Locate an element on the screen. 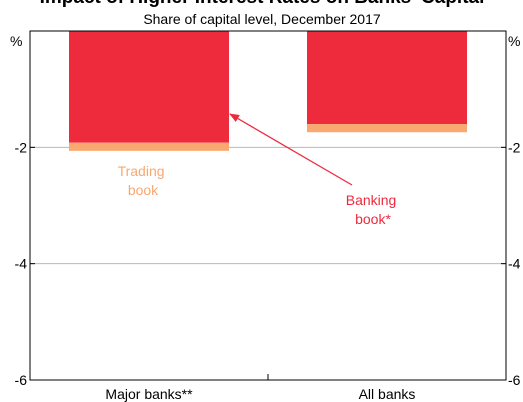  trading-book-label-line-2: book is located at coordinates (143, 190).